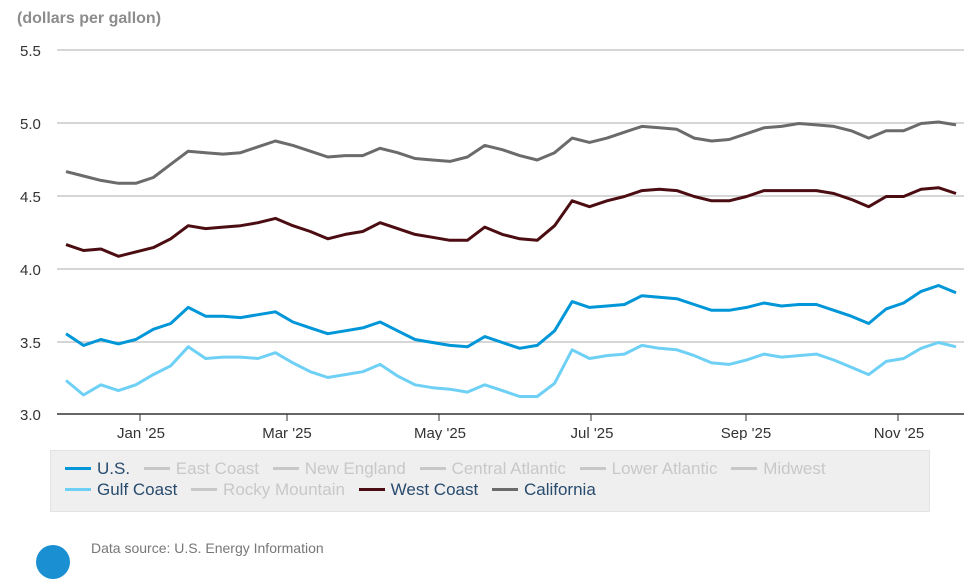 Image resolution: width=980 pixels, height=579 pixels. What do you see at coordinates (287, 432) in the screenshot?
I see `x-tick-label: Mar '25` at bounding box center [287, 432].